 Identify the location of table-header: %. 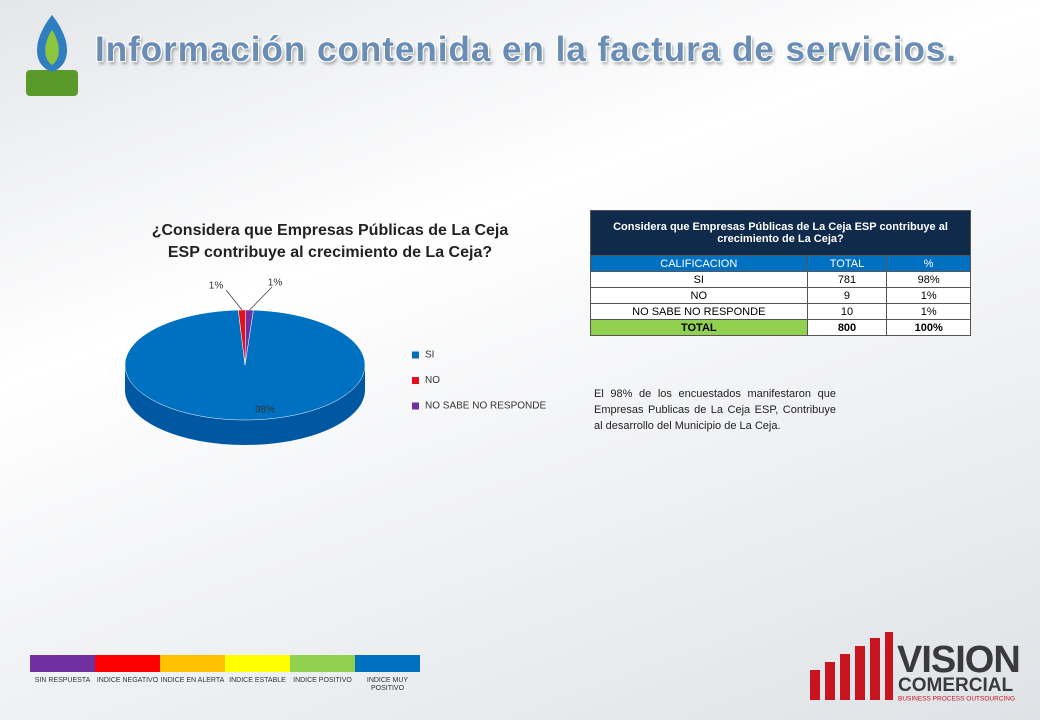
(928, 263).